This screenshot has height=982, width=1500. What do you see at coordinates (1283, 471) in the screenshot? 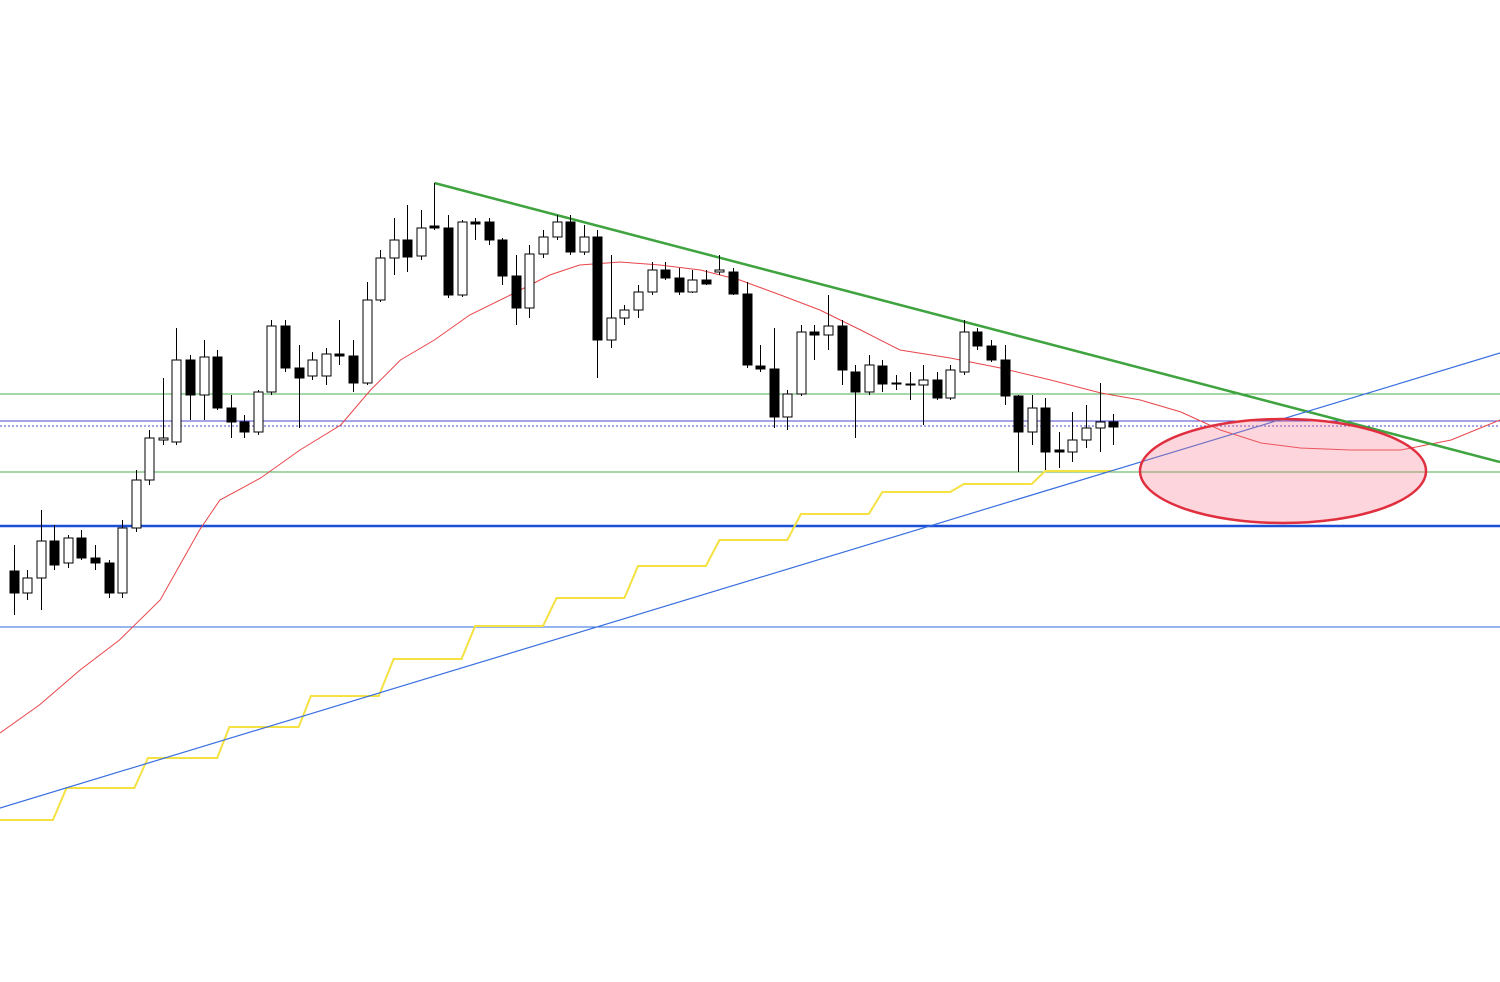
I see `highlight-zone` at bounding box center [1283, 471].